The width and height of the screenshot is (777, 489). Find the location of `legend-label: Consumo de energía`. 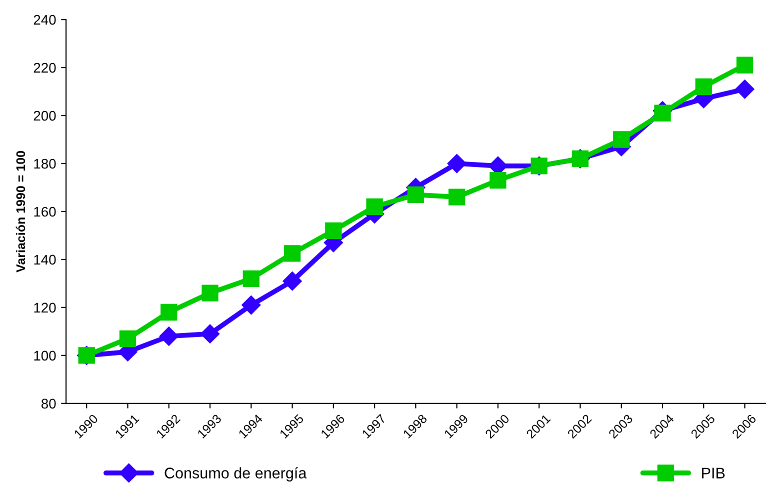

legend-label: Consumo de energía is located at coordinates (235, 474).